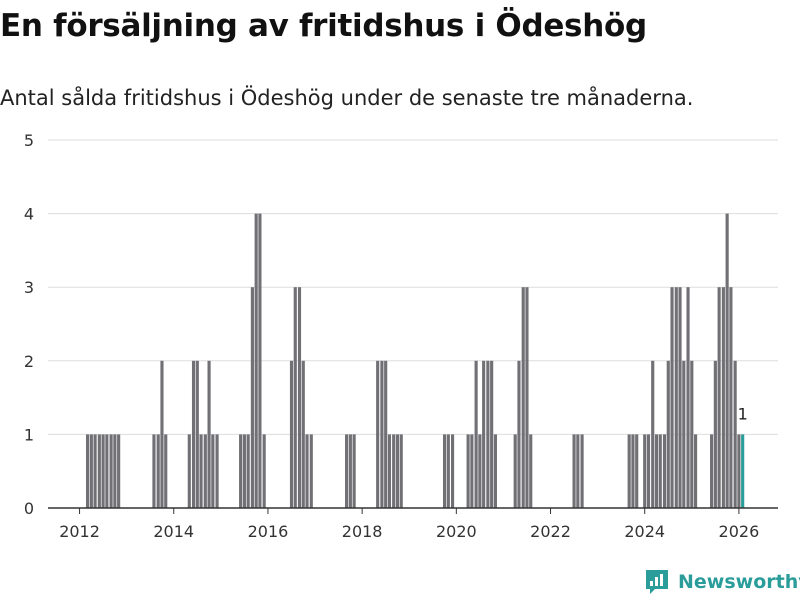  I want to click on y-tick-label: 0, so click(29, 508).